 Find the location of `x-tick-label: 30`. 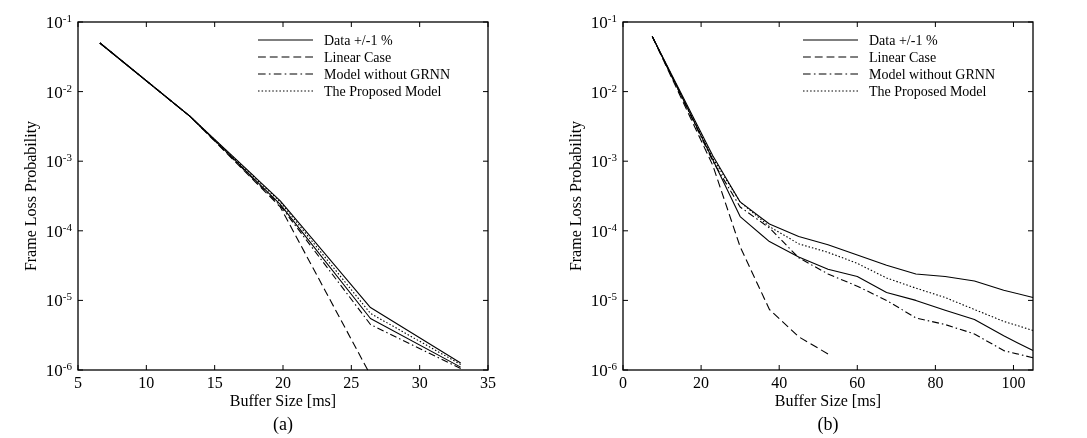

x-tick-label: 30 is located at coordinates (419, 382).